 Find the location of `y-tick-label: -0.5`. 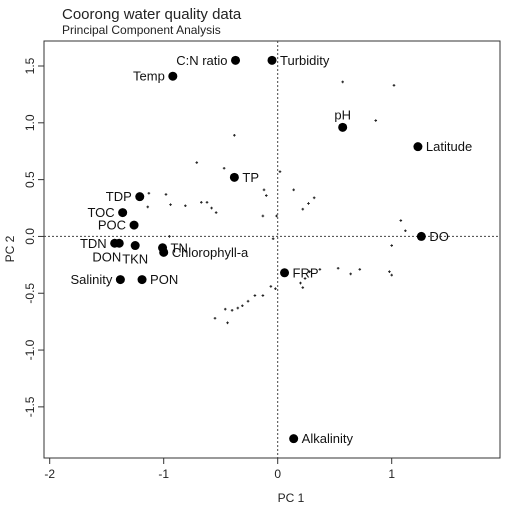

y-tick-label: -0.5 is located at coordinates (30, 293).